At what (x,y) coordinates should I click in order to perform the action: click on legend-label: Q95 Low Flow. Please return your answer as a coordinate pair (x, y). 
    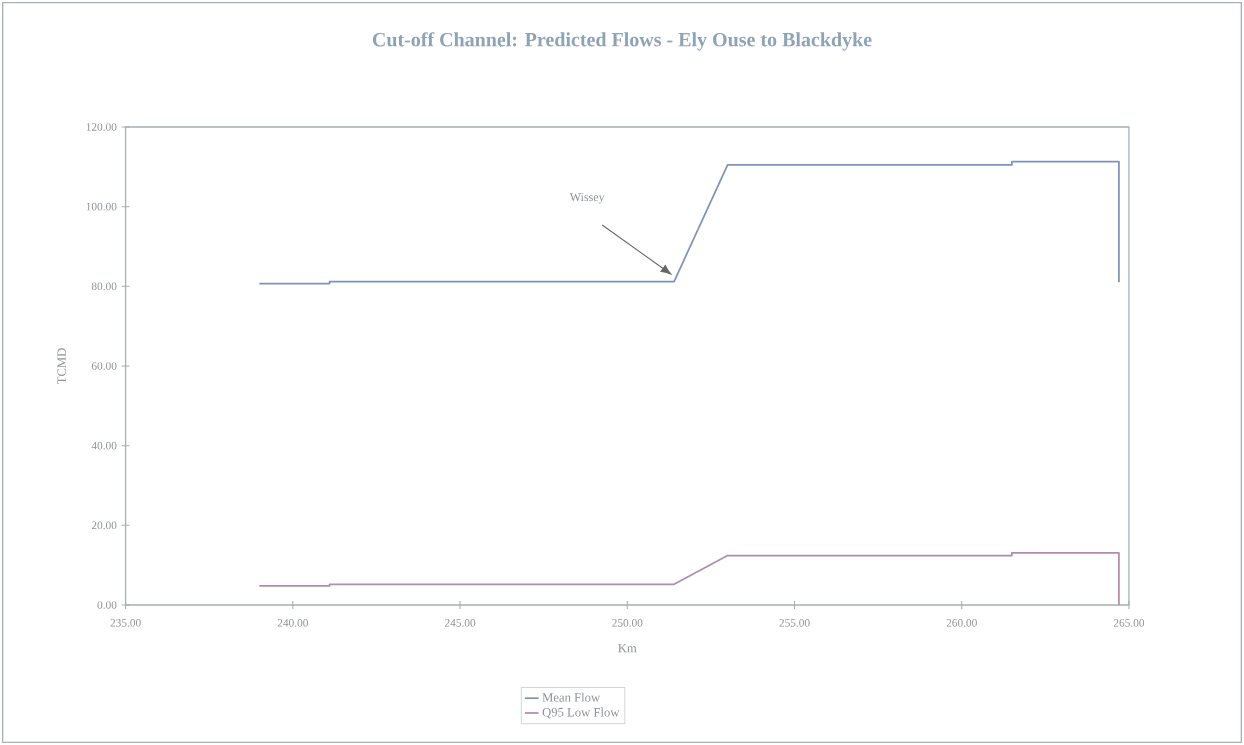
    Looking at the image, I should click on (581, 713).